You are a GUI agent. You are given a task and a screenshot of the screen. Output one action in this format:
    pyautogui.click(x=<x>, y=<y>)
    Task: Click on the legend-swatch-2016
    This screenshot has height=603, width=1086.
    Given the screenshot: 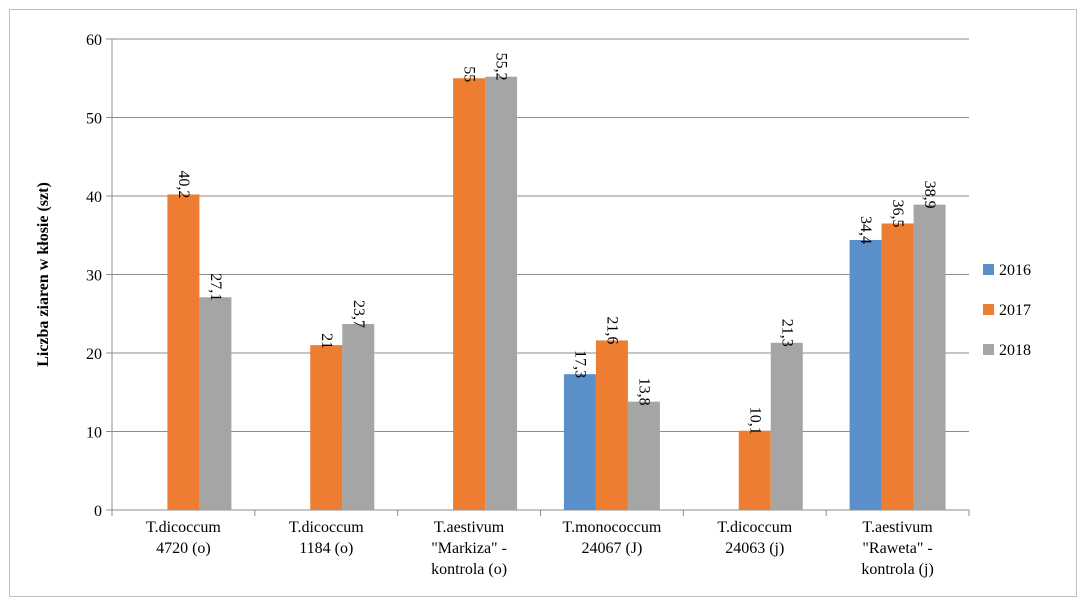 What is the action you would take?
    pyautogui.click(x=988, y=269)
    